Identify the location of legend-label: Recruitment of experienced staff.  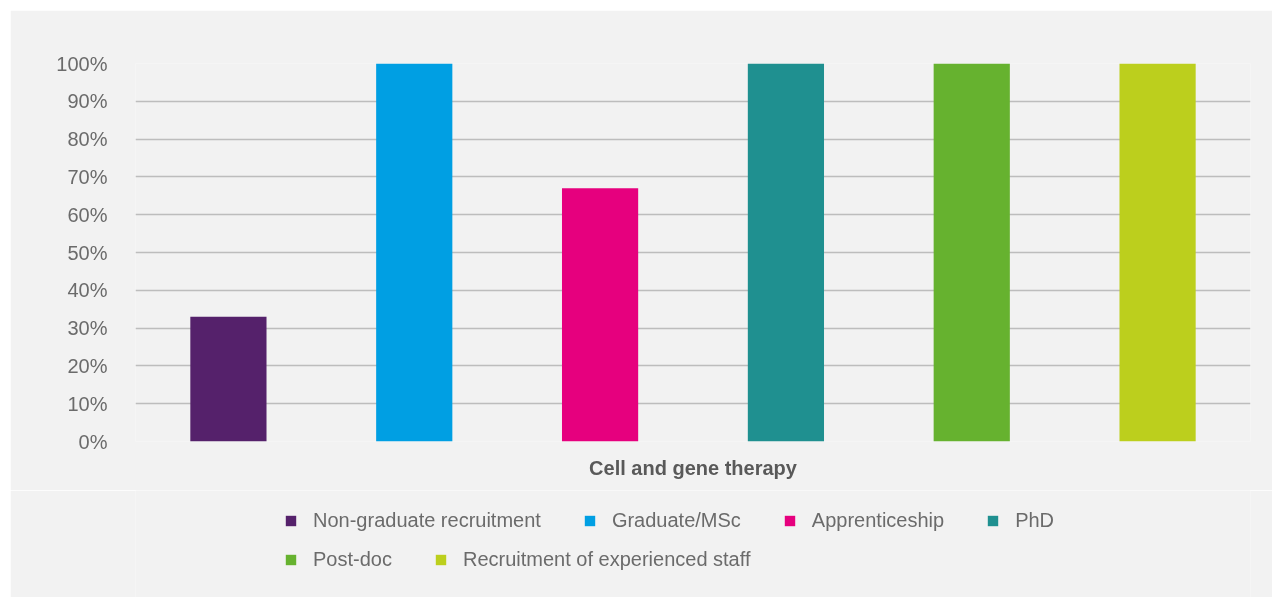
(606, 559).